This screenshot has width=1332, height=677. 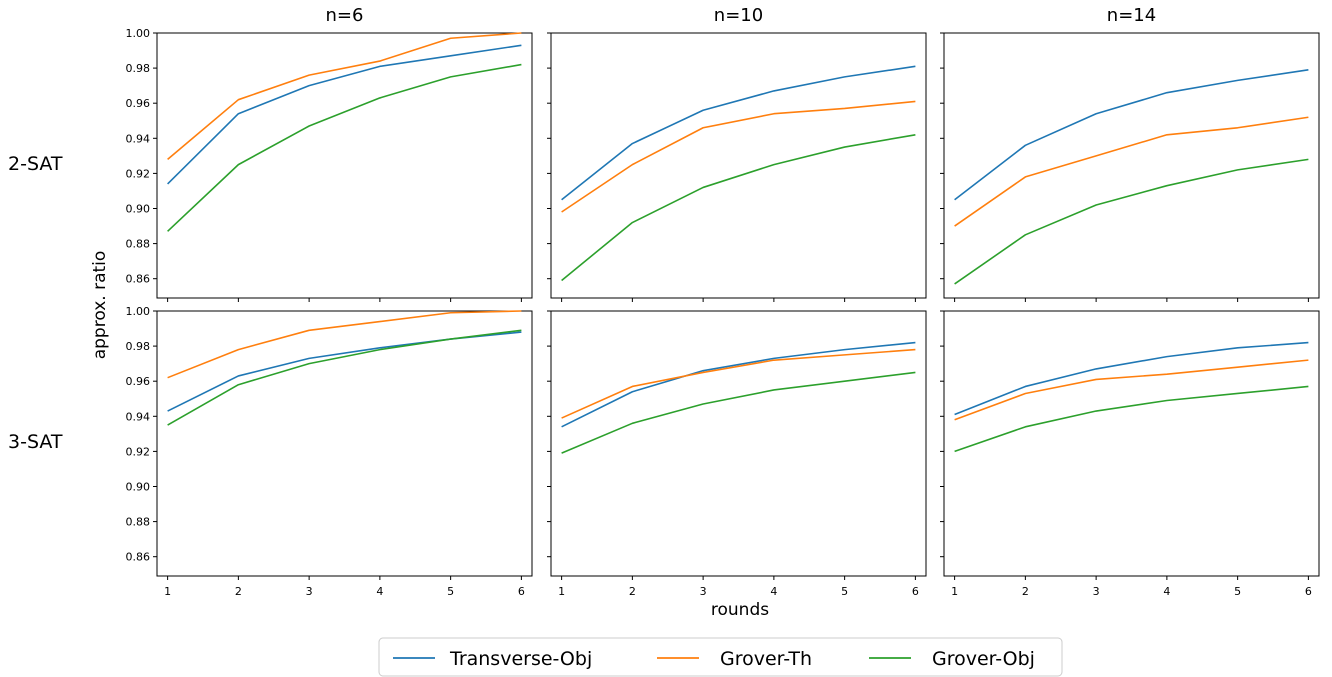 I want to click on x-axis-label: rounds, so click(x=740, y=610).